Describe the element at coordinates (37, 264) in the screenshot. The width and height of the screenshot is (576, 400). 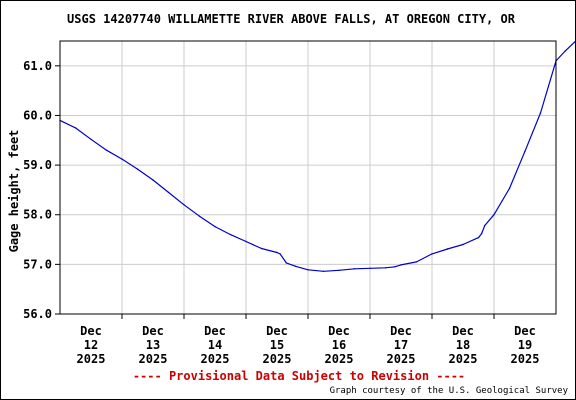
I see `y-tick-label-2: 57.0` at that location.